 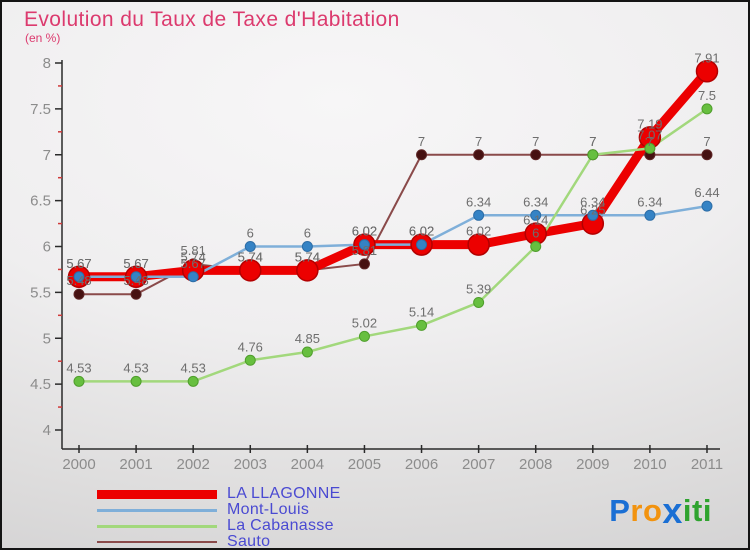 I want to click on svg-text: 7.19, so click(x=649, y=123).